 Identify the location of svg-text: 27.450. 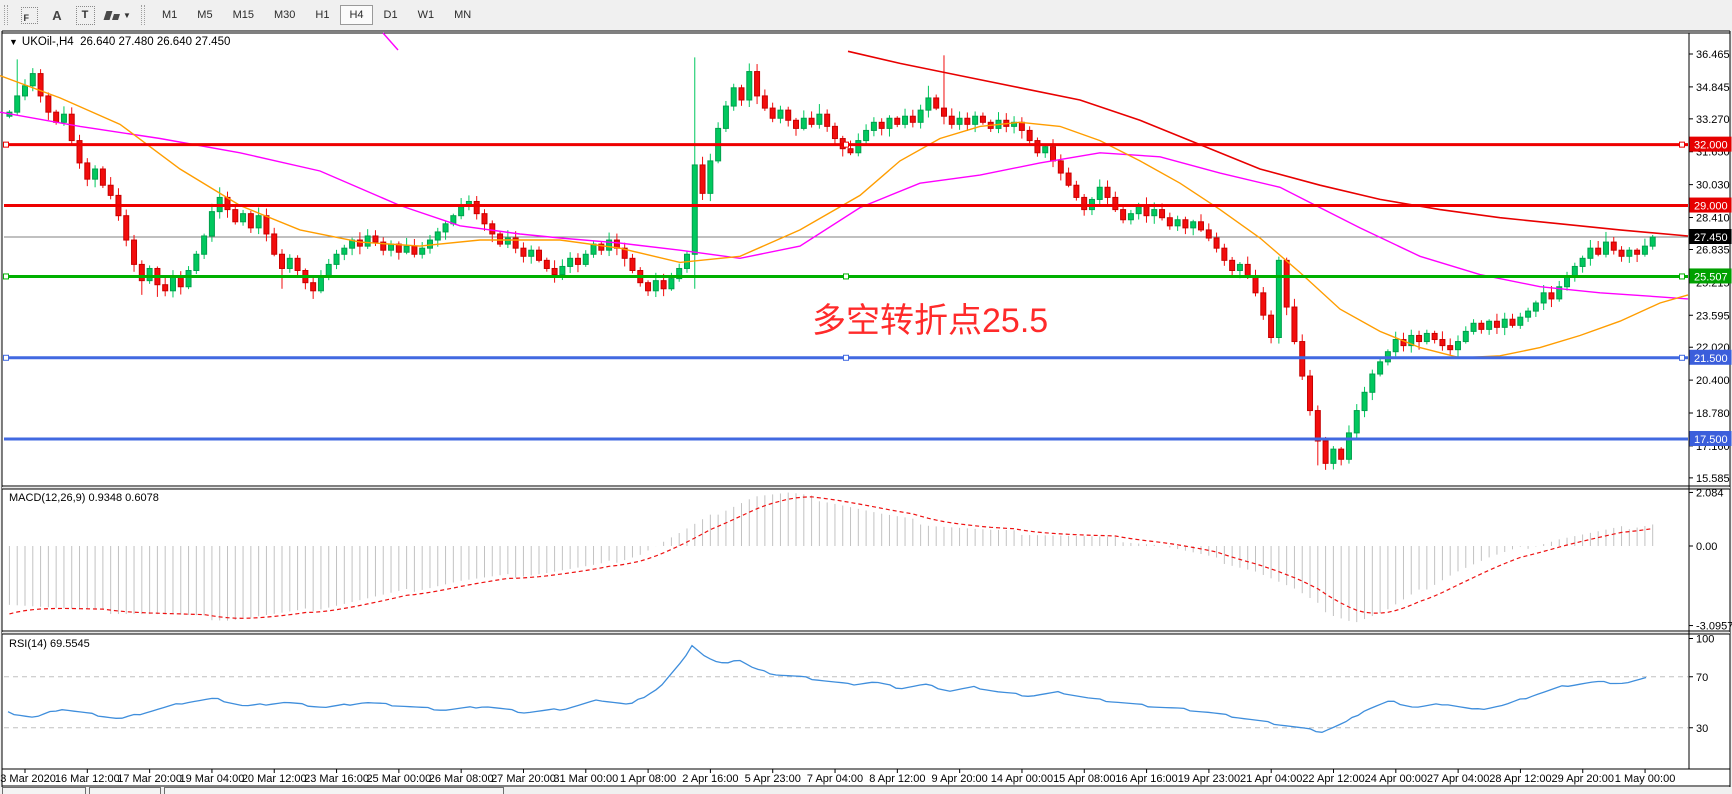
(1711, 238).